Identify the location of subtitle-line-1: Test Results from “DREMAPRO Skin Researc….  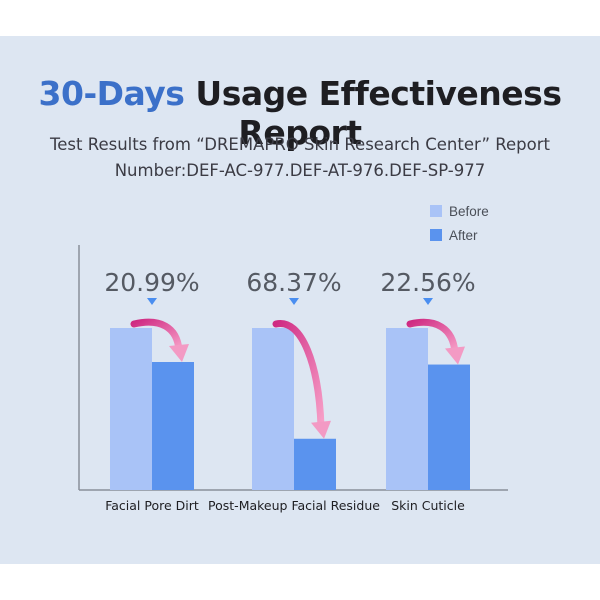
(300, 144).